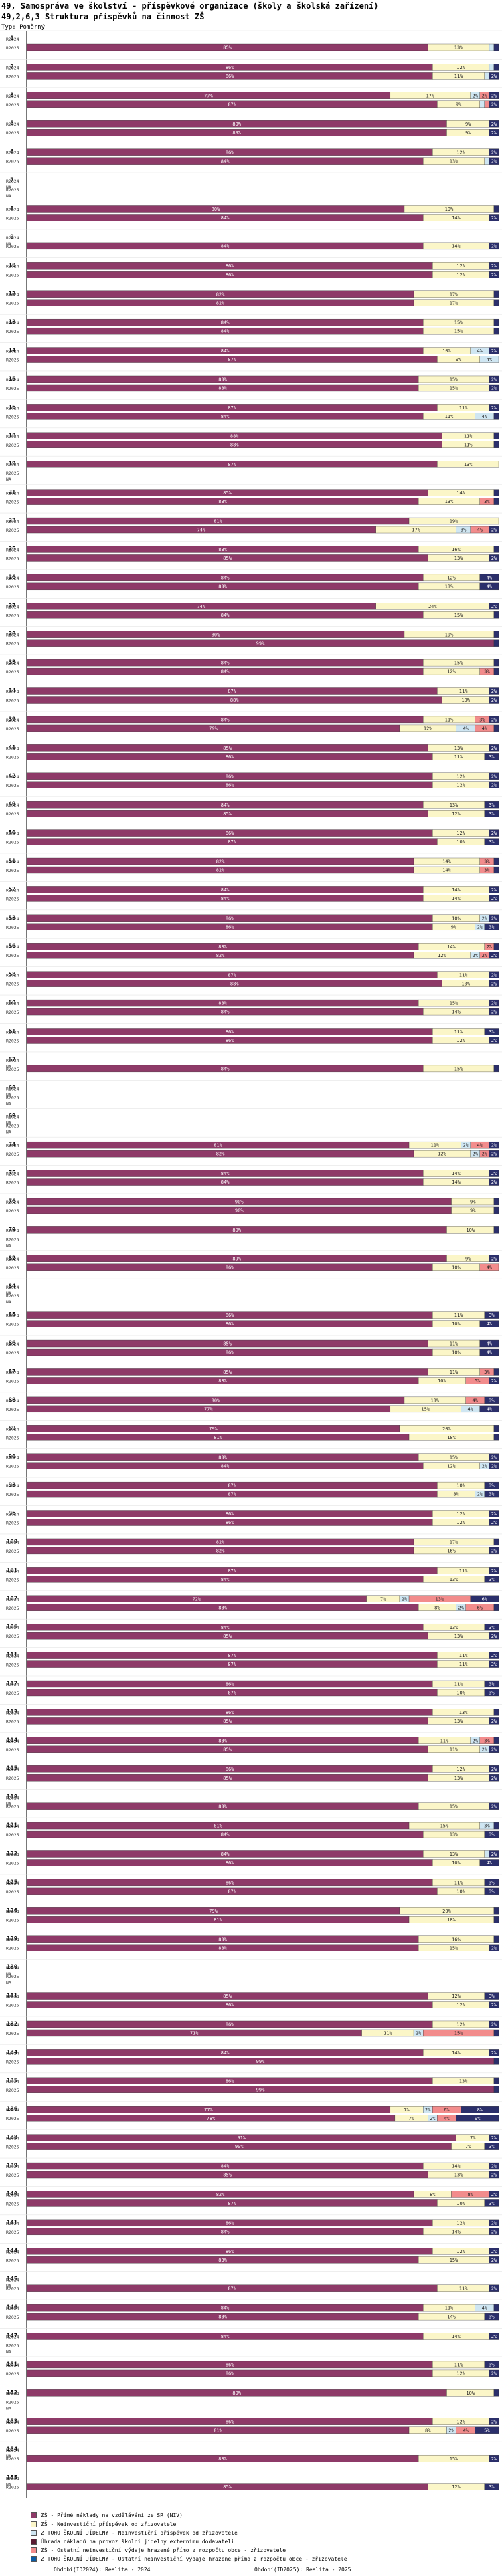  What do you see at coordinates (260, 2090) in the screenshot?
I see `bar-value-label: 99%` at bounding box center [260, 2090].